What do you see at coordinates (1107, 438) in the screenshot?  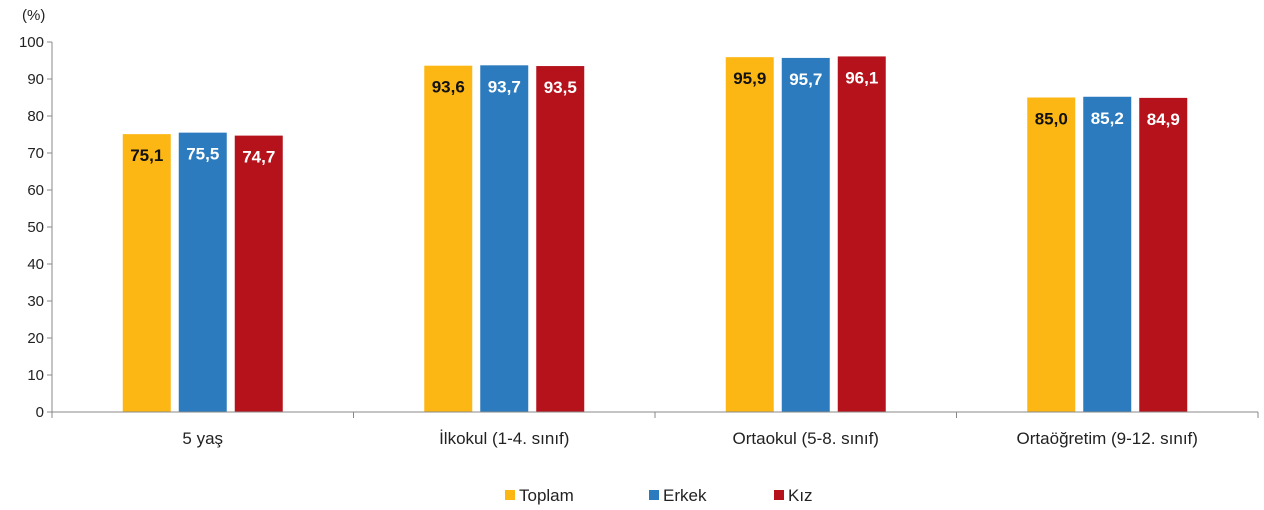 I see `x-category-label: Ortaöğretim (9-12. sınıf)` at bounding box center [1107, 438].